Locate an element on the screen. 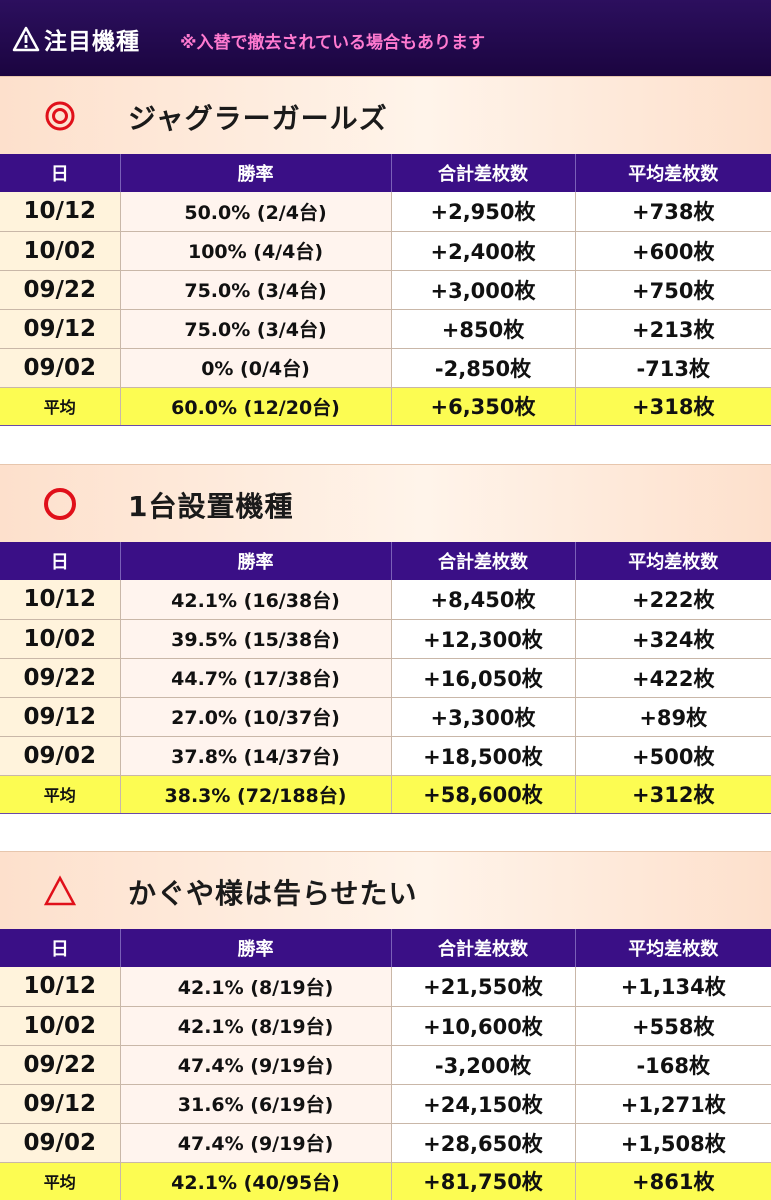 The image size is (771, 1200). table-row: 09/02 37.8% (14/37台) +18,500枚 +500枚 is located at coordinates (385, 756).